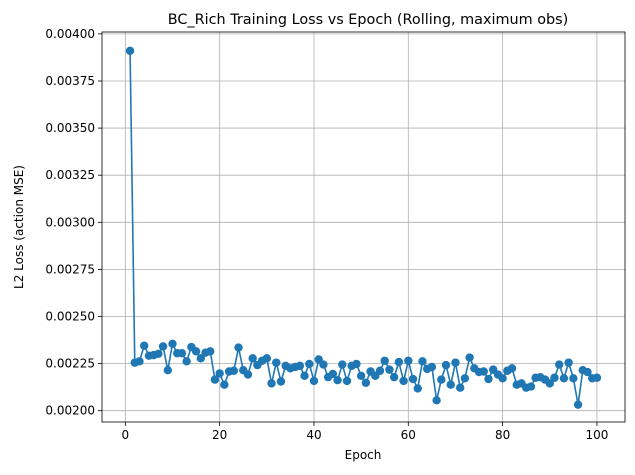  Describe the element at coordinates (408, 435) in the screenshot. I see `x-tick-label: 60` at that location.